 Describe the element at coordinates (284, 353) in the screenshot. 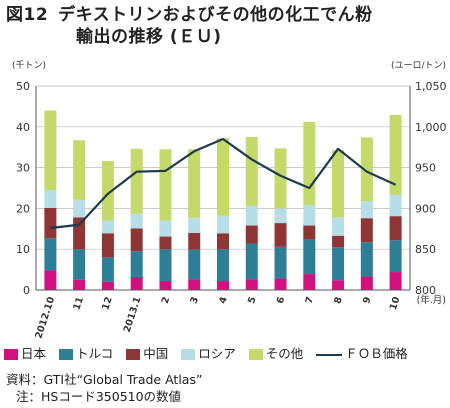

I see `legend-label: その他` at that location.